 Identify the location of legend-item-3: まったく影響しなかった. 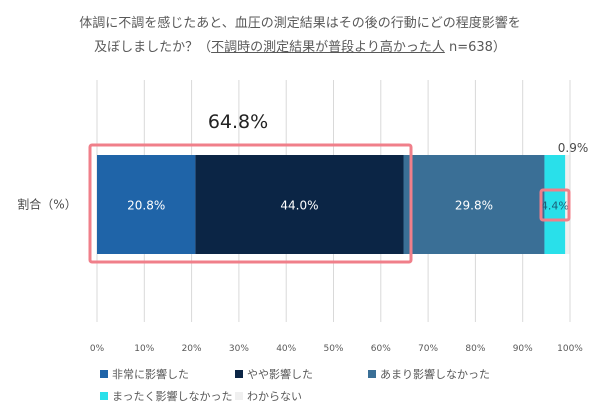
(166, 396).